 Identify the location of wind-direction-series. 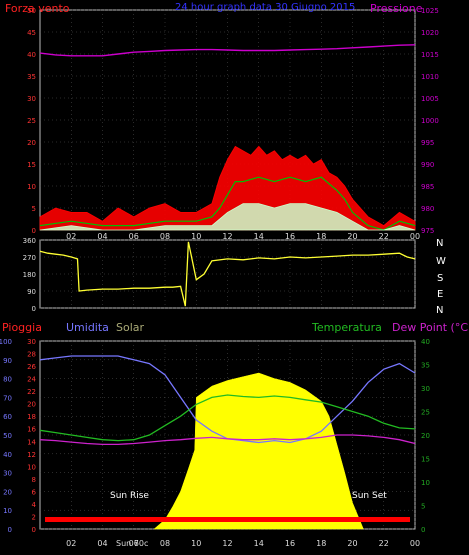
(227, 274).